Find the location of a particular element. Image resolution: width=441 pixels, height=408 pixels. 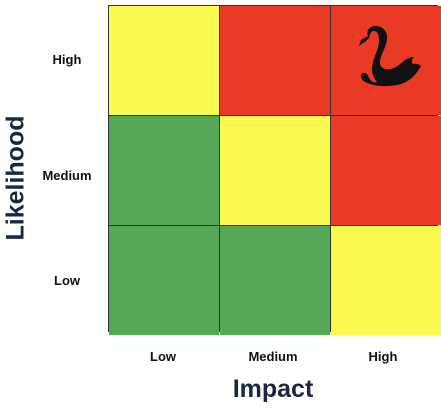

cell-low-high is located at coordinates (386, 280).